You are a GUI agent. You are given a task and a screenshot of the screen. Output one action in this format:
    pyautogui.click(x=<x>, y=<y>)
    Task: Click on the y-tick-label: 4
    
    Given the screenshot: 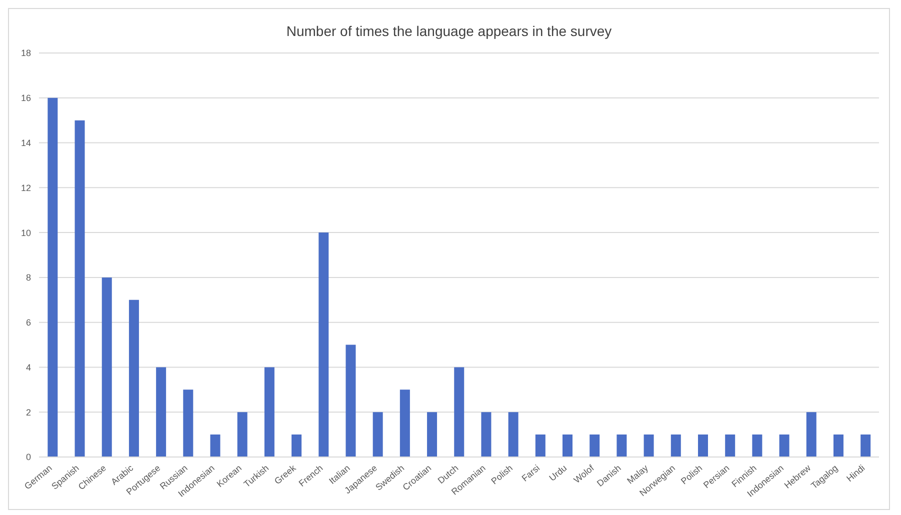 What is the action you would take?
    pyautogui.click(x=28, y=367)
    